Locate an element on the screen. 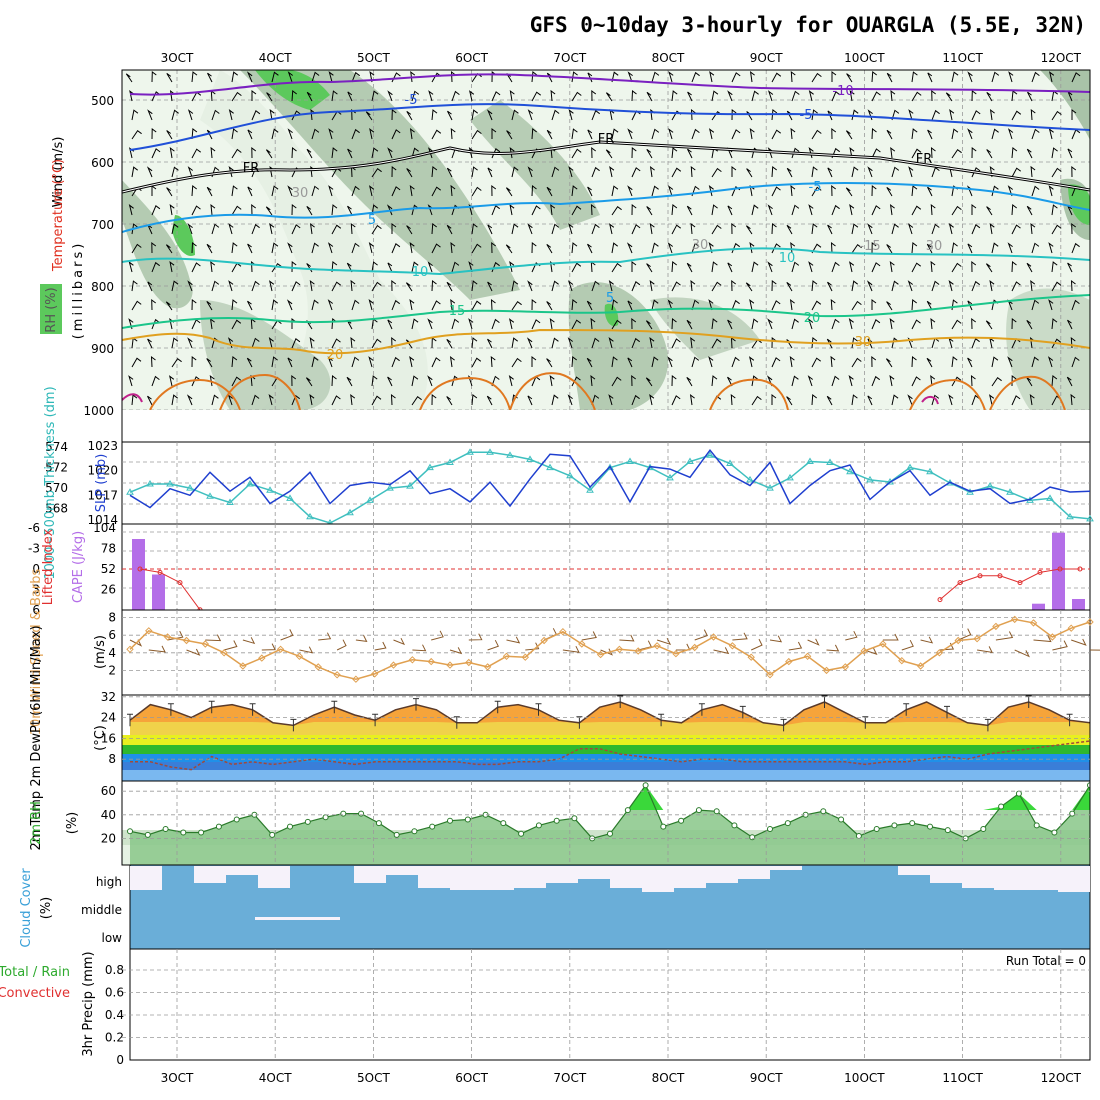 The height and width of the screenshot is (1100, 1100). lifted-index-point is located at coordinates (940, 600).